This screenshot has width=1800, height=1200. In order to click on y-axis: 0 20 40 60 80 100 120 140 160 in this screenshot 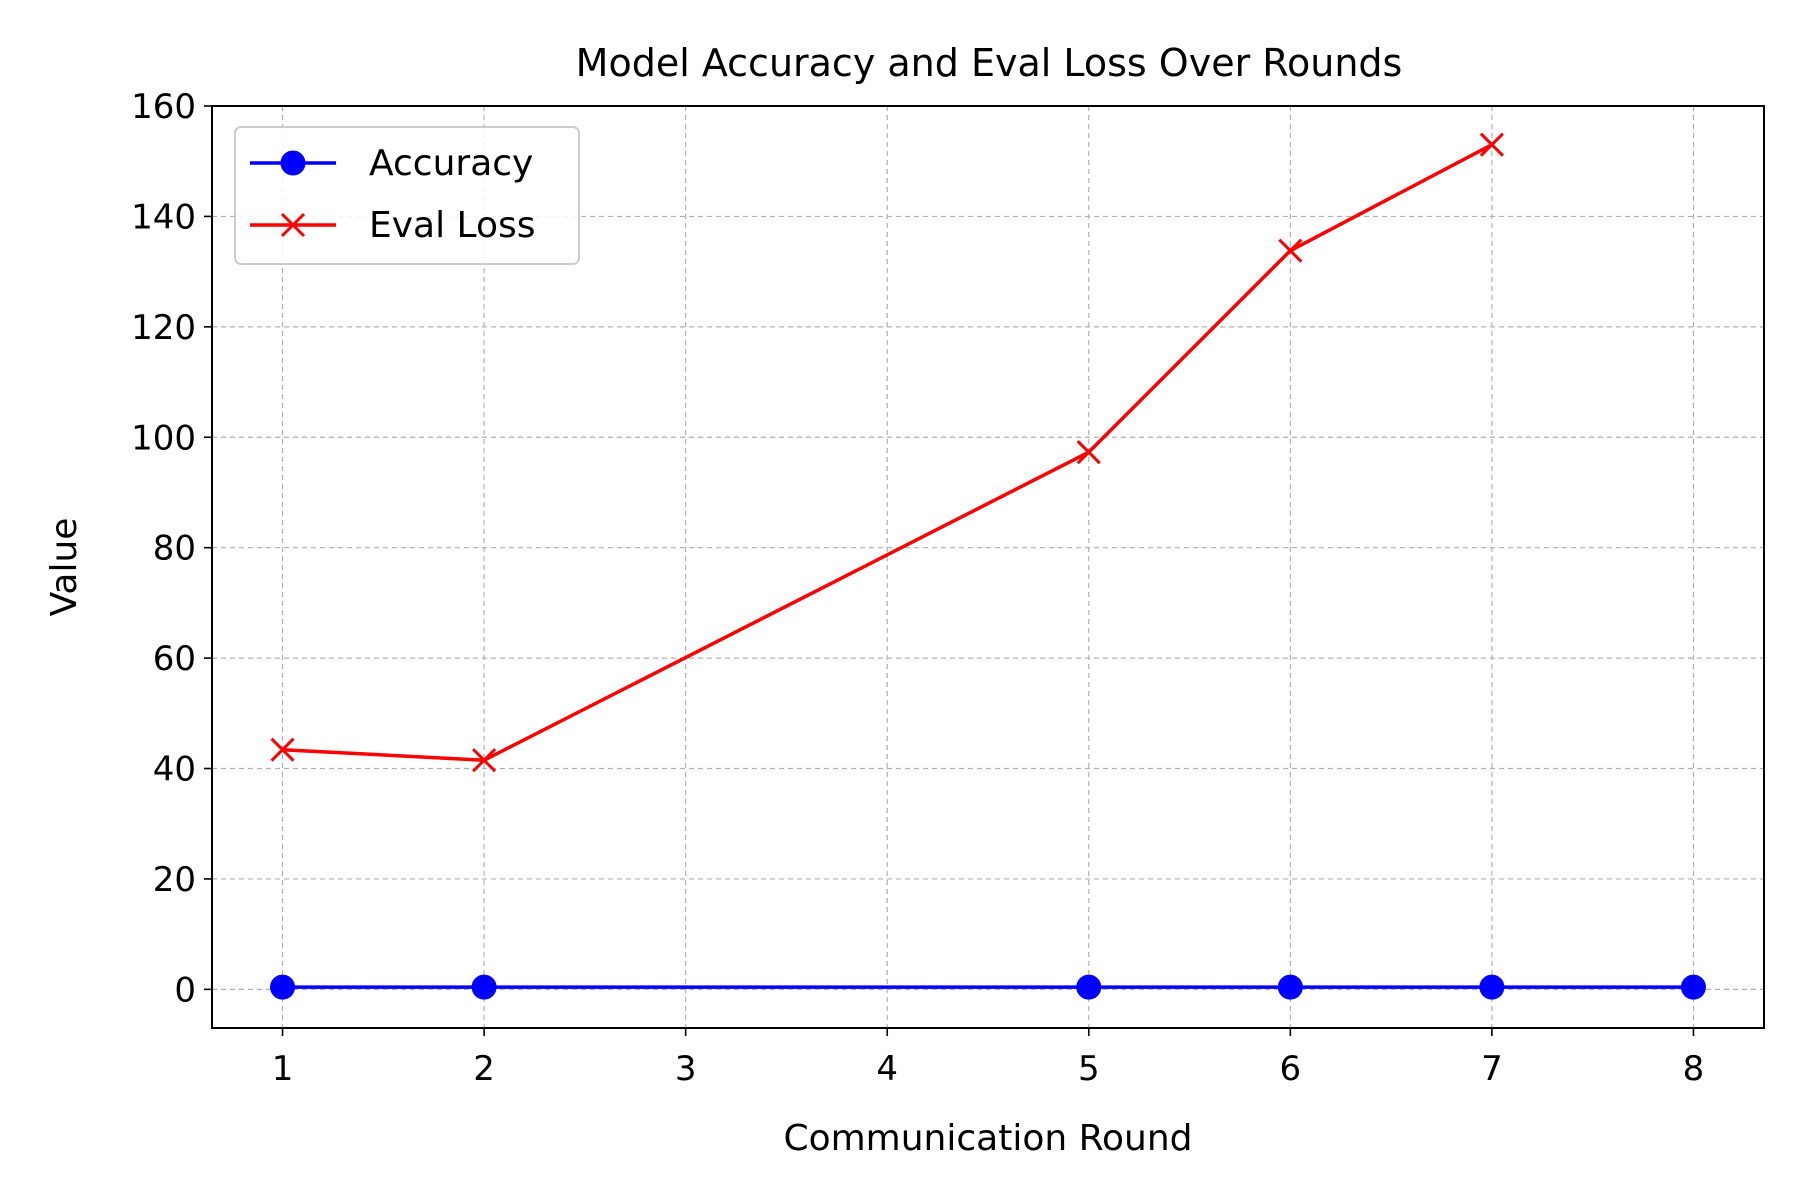, I will do `click(171, 548)`.